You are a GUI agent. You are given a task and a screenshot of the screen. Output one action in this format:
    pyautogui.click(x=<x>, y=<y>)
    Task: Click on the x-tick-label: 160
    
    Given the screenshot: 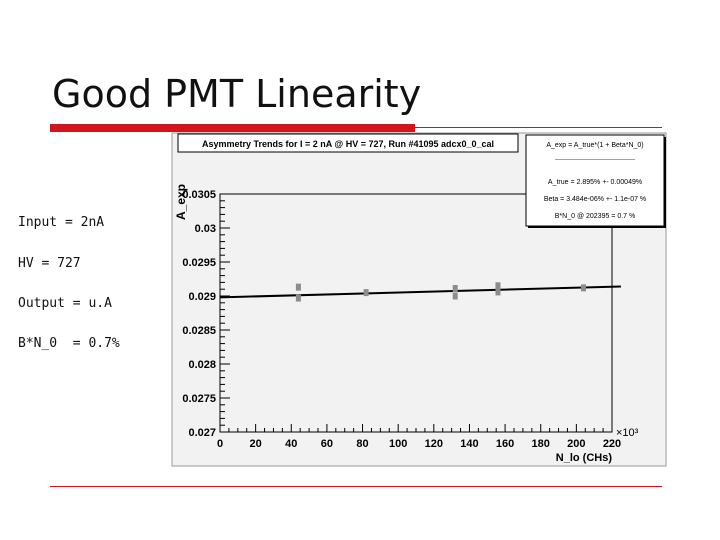 What is the action you would take?
    pyautogui.click(x=505, y=444)
    